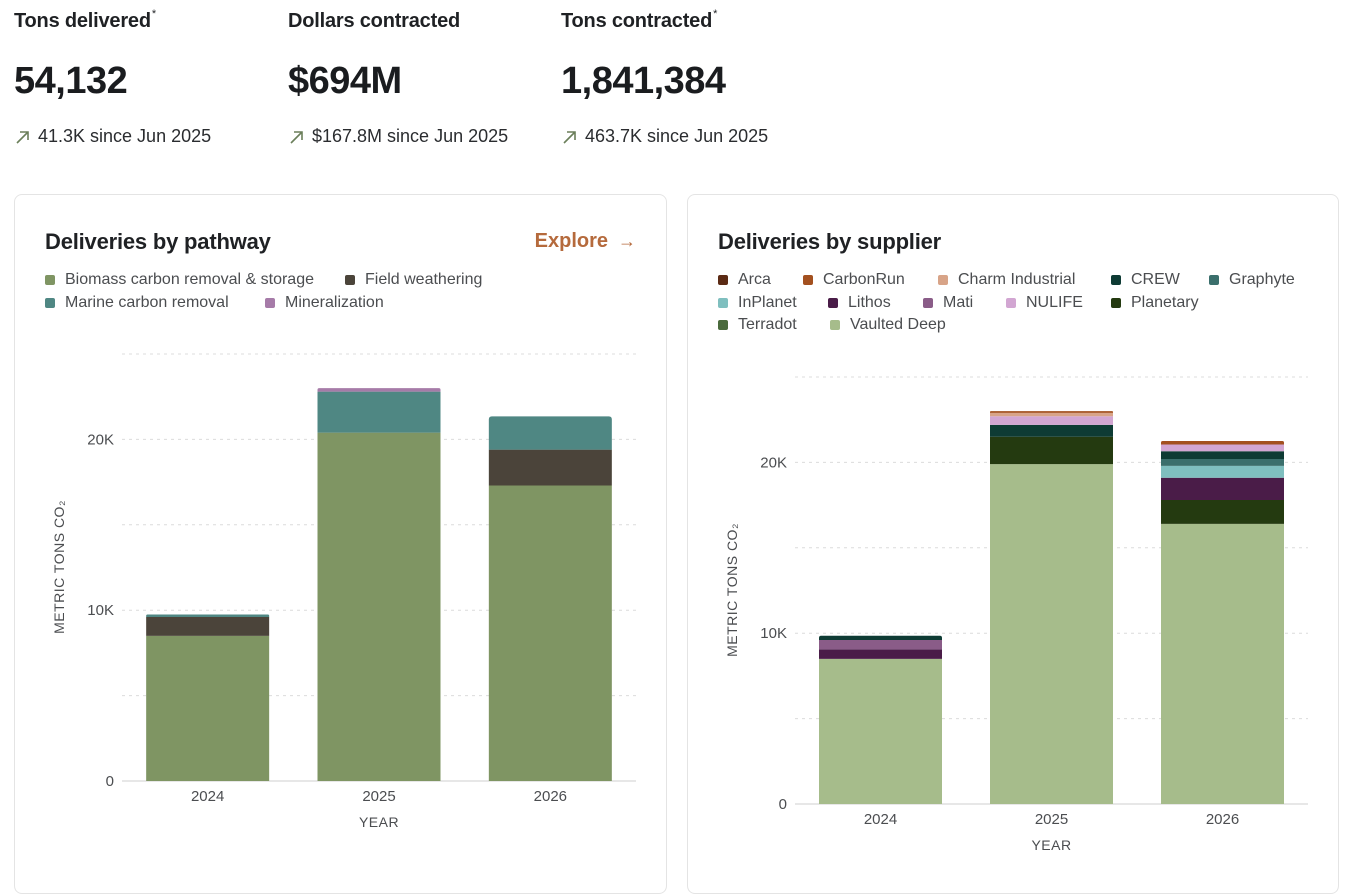  Describe the element at coordinates (1051, 430) in the screenshot. I see `bar-crew-2025` at that location.